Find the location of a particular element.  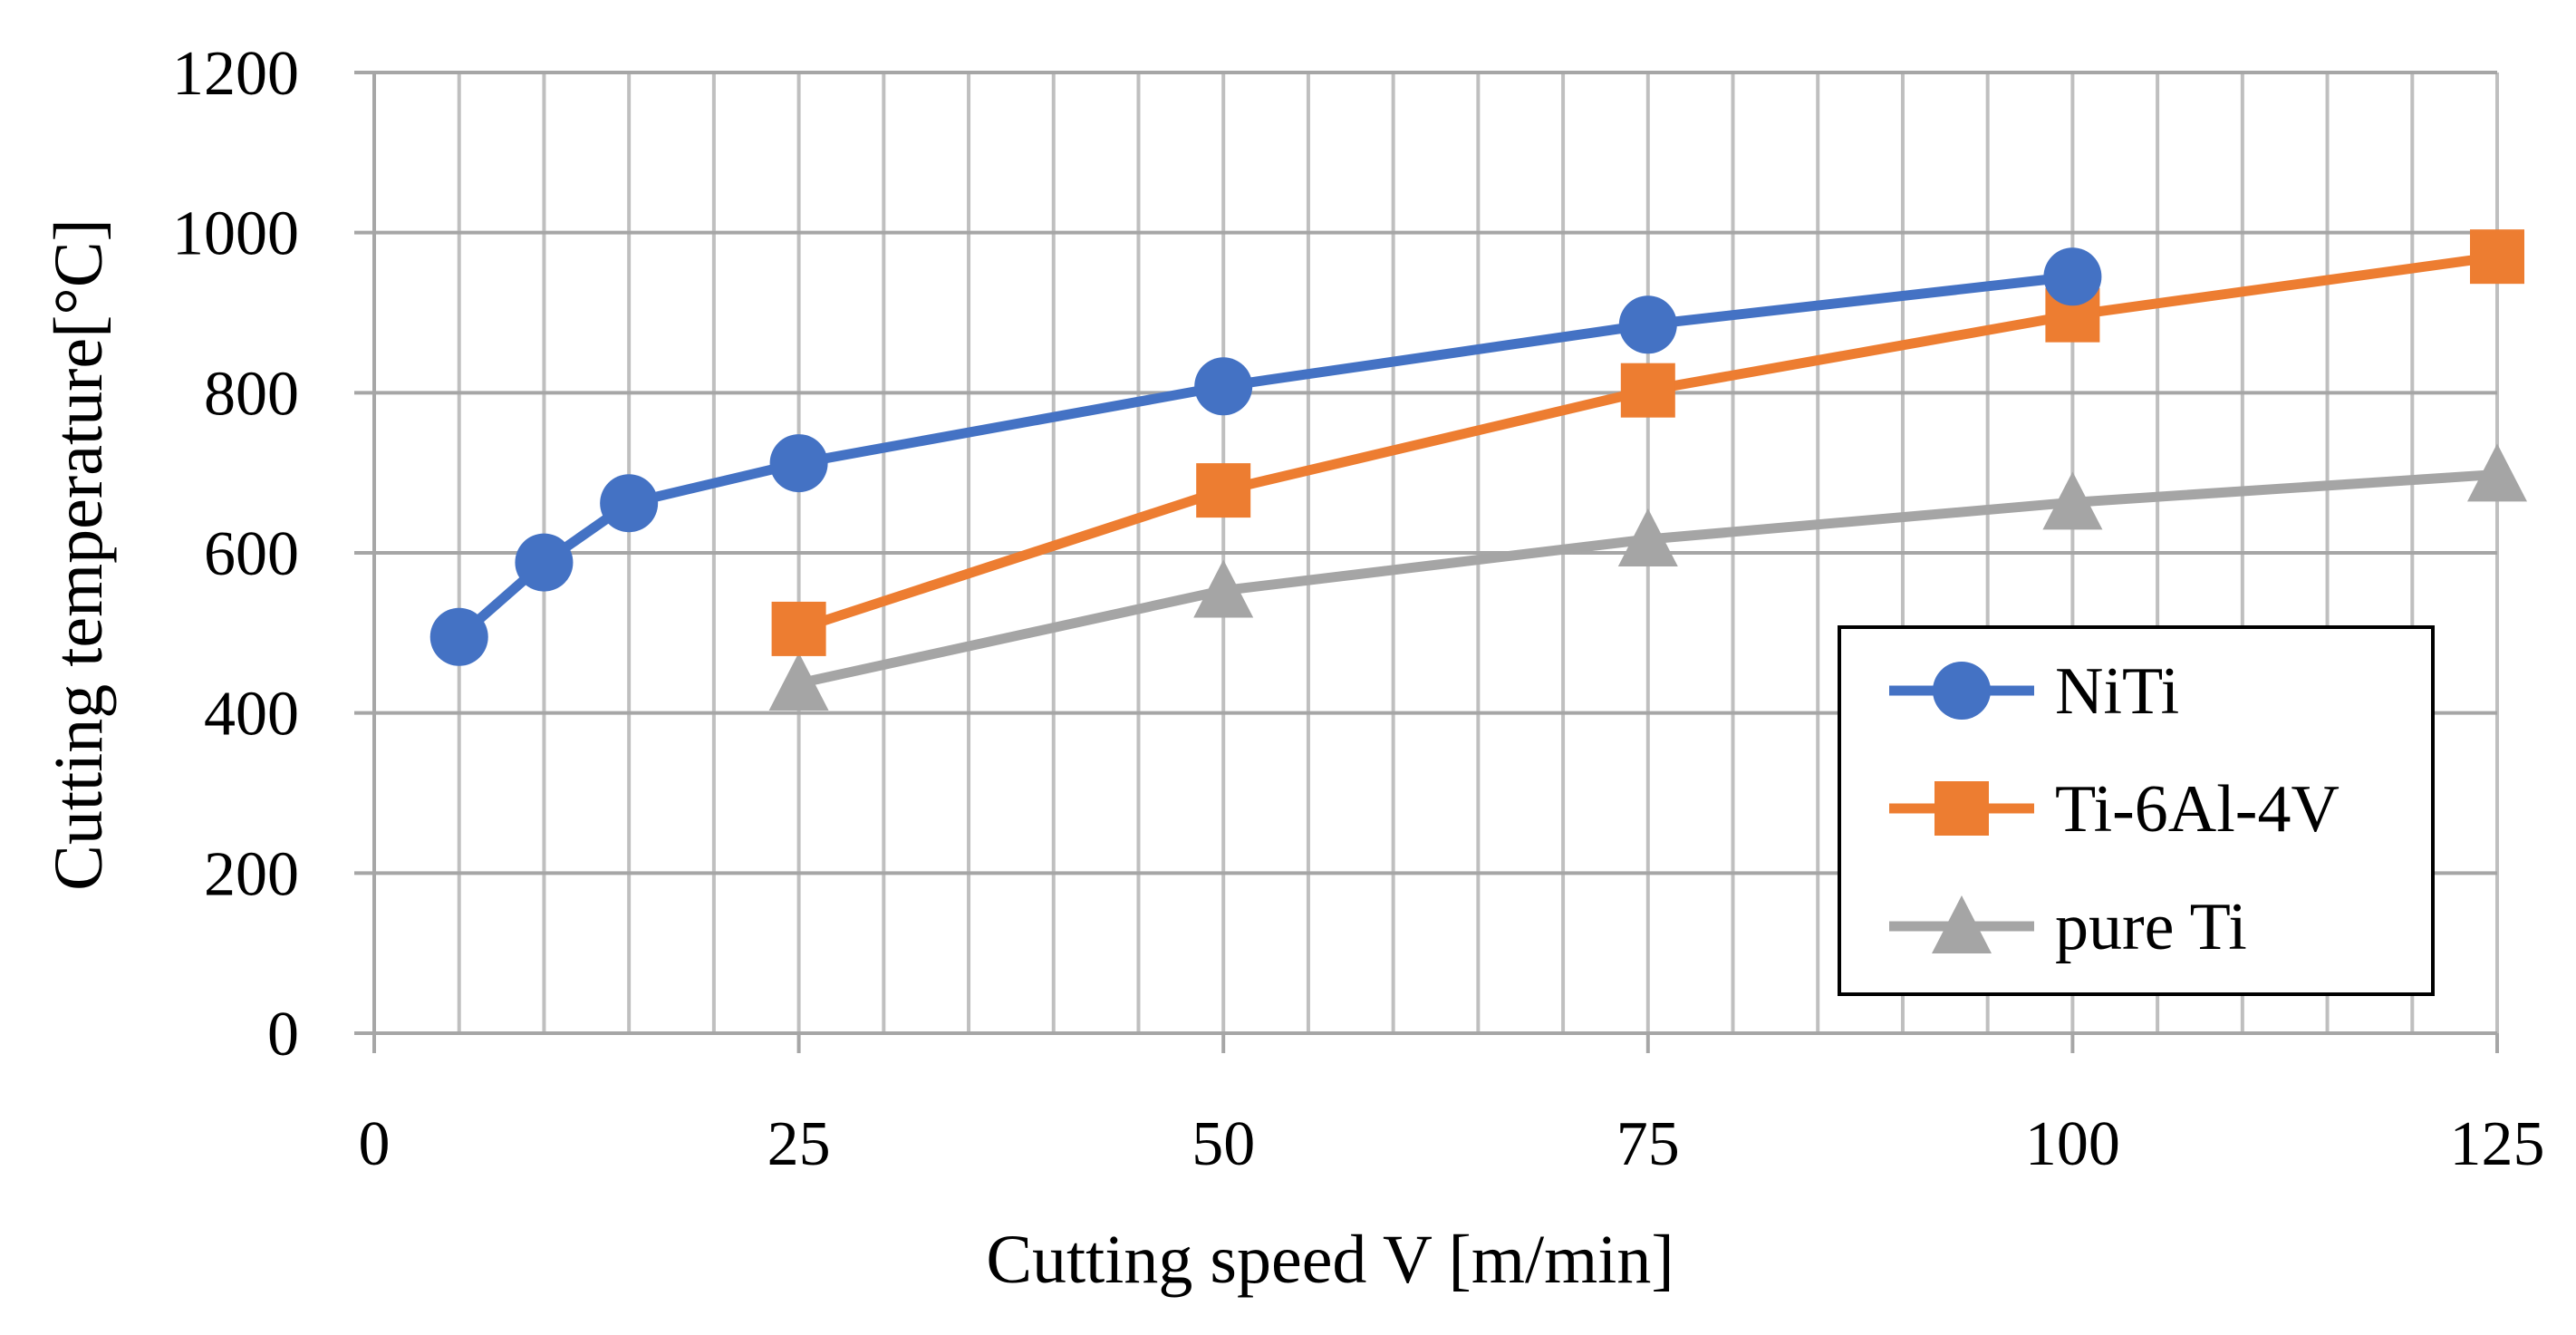

y-axis-title: Cutting temperature[°C] is located at coordinates (79, 554).